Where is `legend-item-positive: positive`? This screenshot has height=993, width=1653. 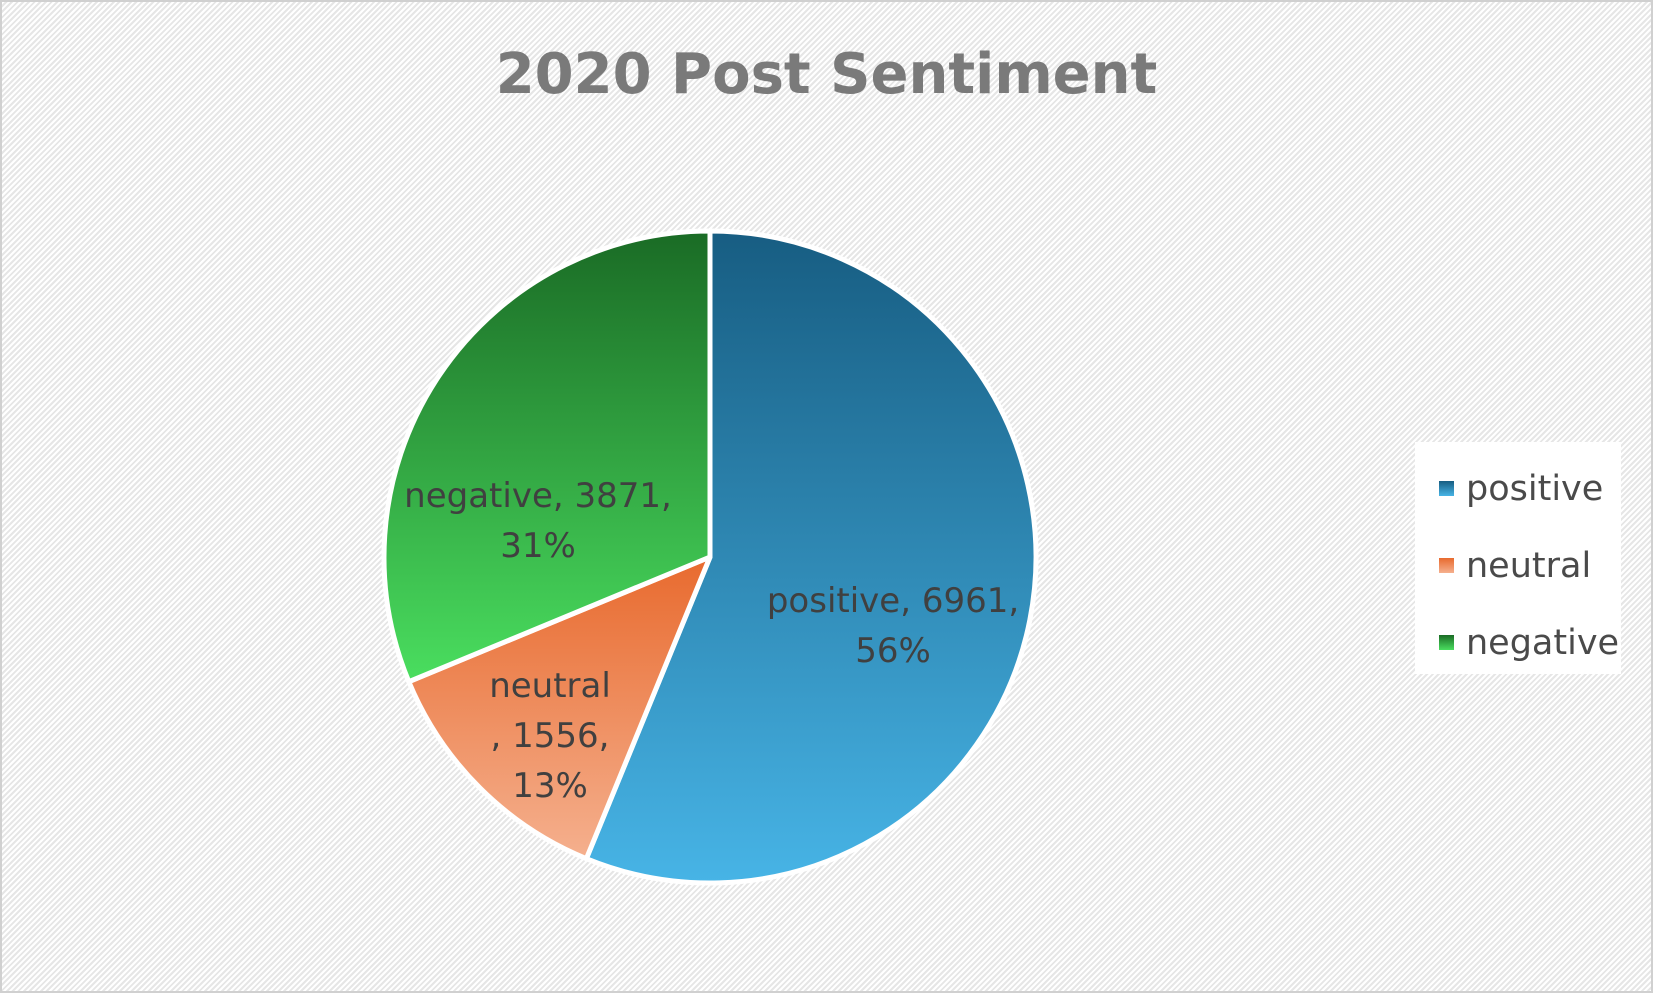 legend-item-positive: positive is located at coordinates (1530, 488).